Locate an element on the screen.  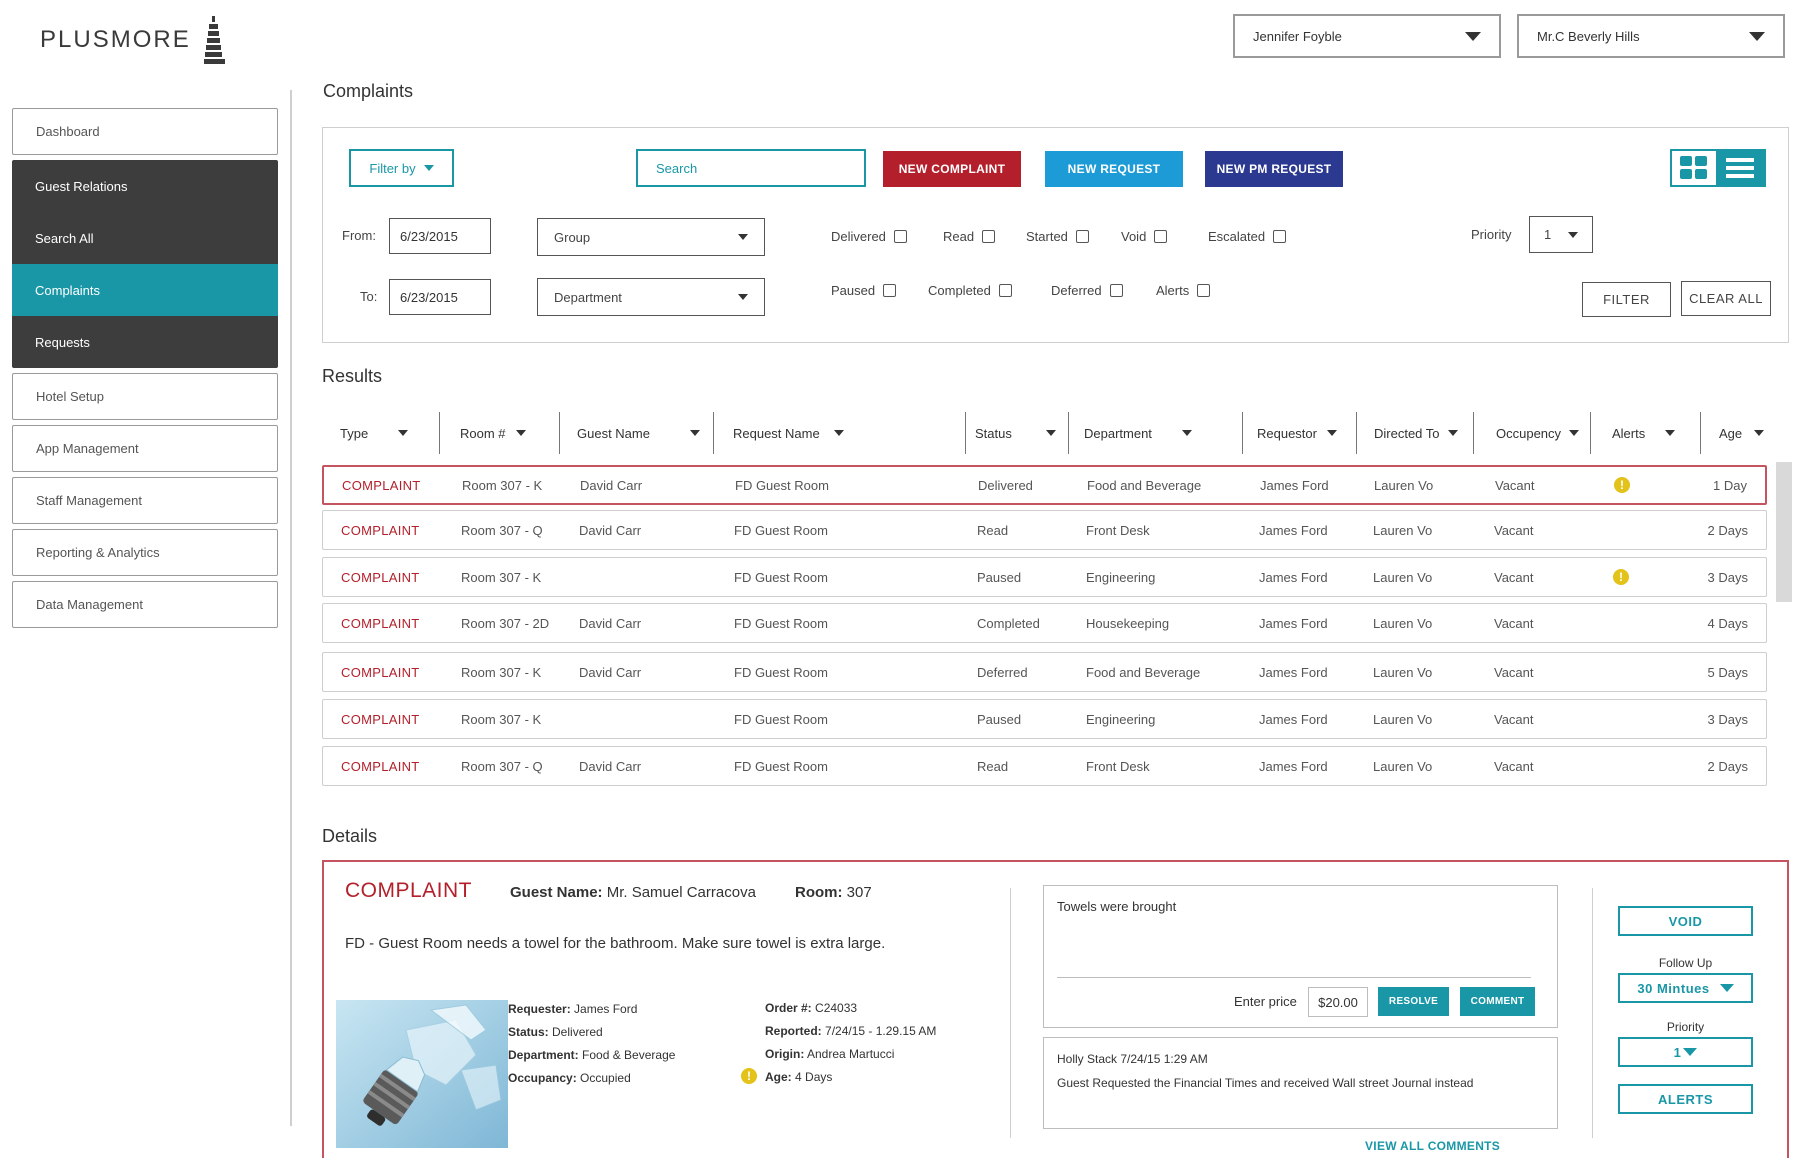
filter-by-dropdown: Filter by is located at coordinates (401, 168).